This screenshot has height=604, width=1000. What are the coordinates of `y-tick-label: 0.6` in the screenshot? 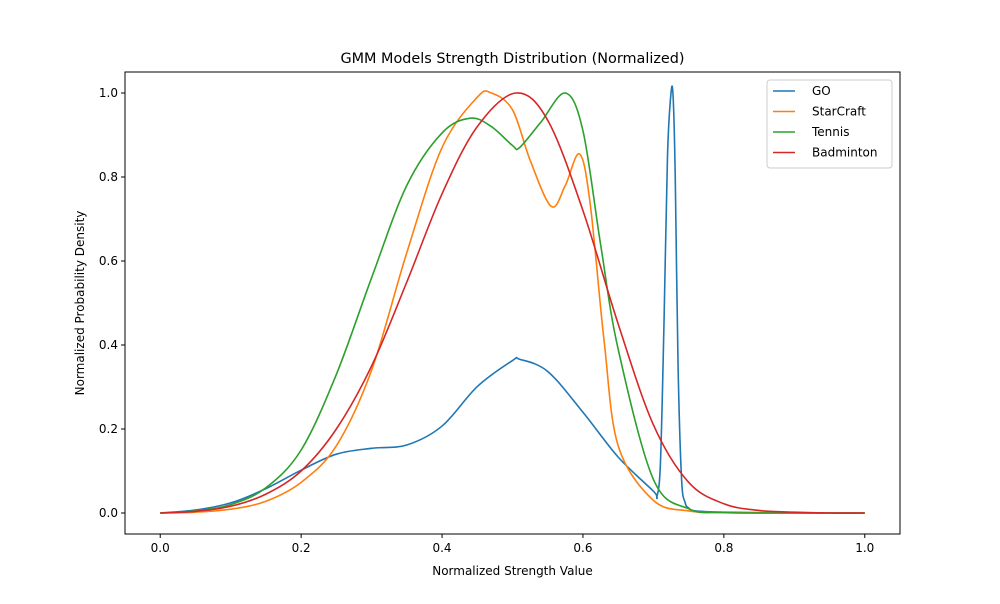 It's located at (108, 261).